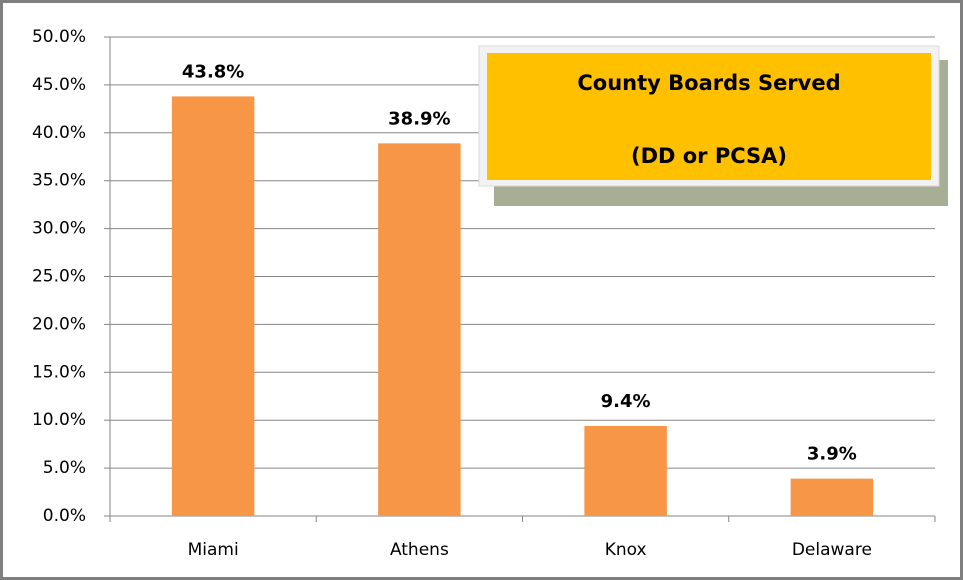  I want to click on data-label: 3.9%, so click(832, 454).